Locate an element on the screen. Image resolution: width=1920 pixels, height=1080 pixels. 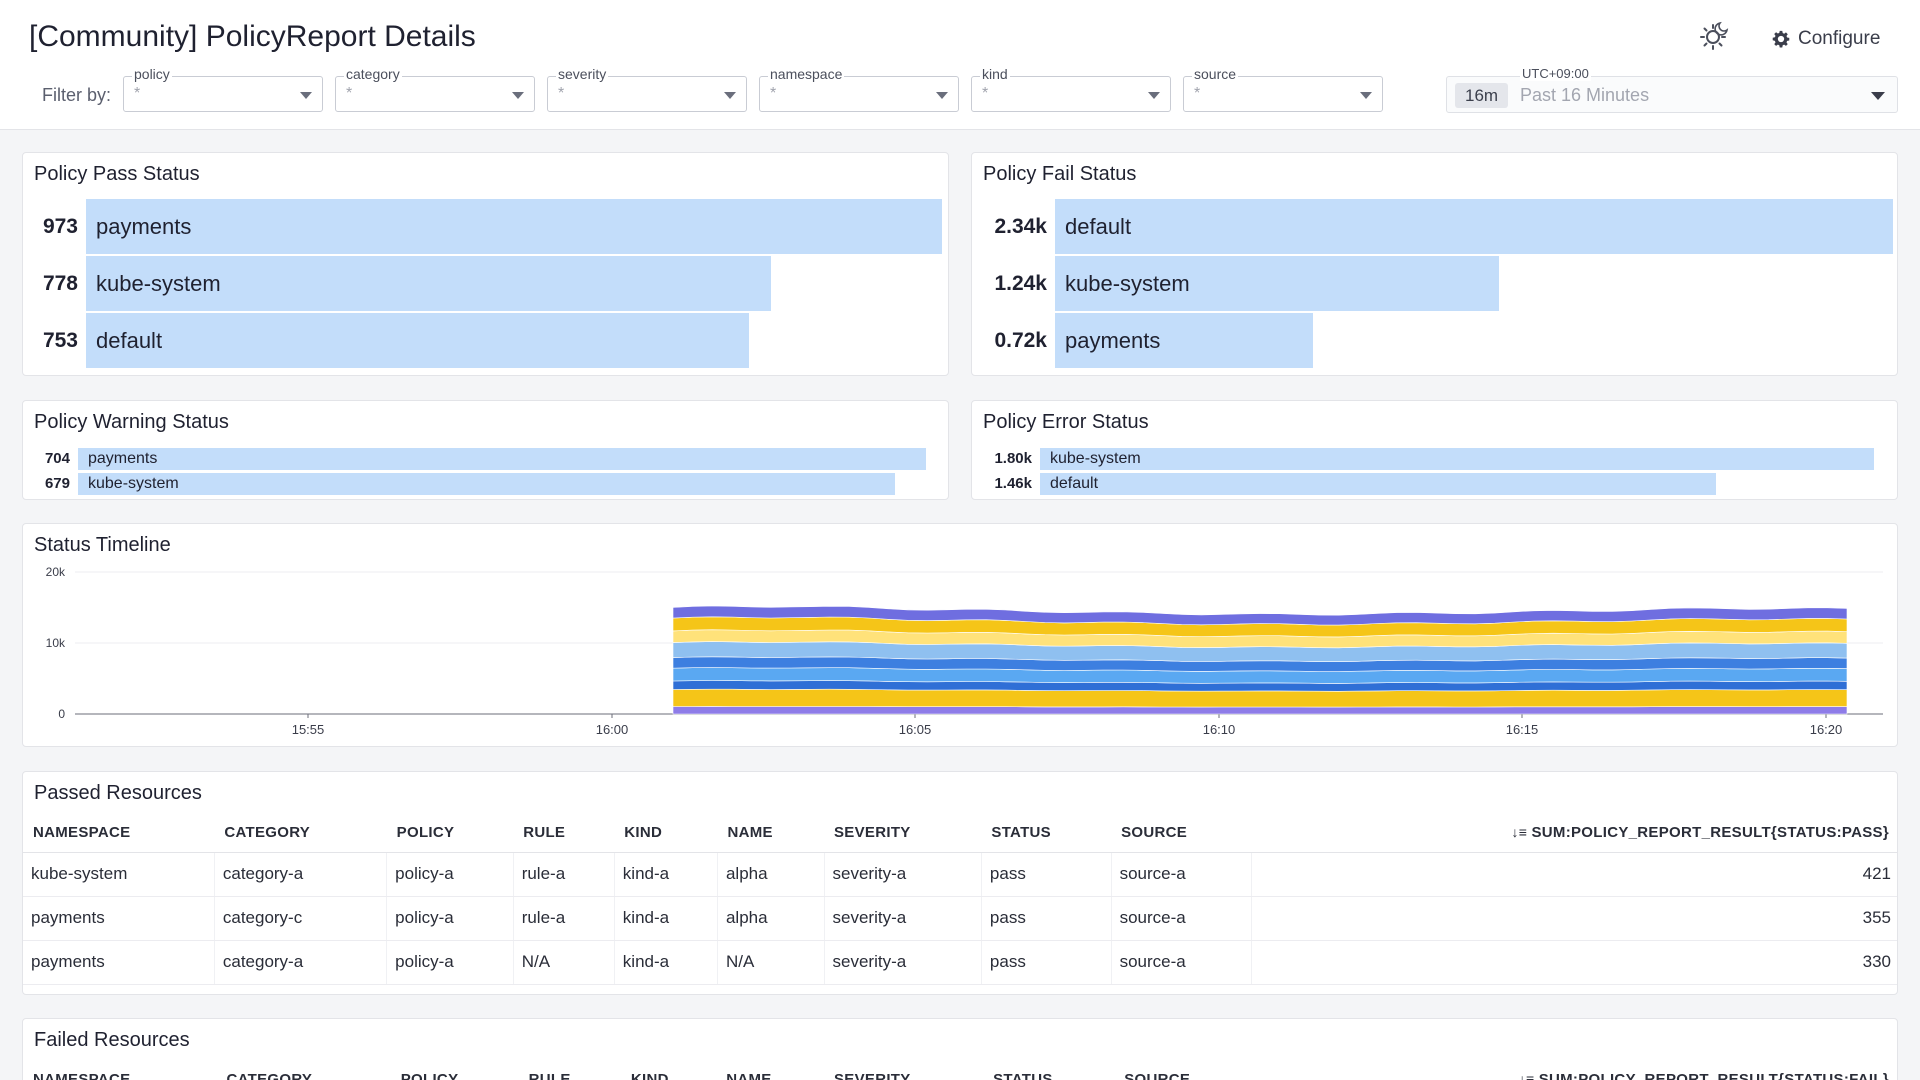
widget-title: Policy Pass Status is located at coordinates (117, 174).